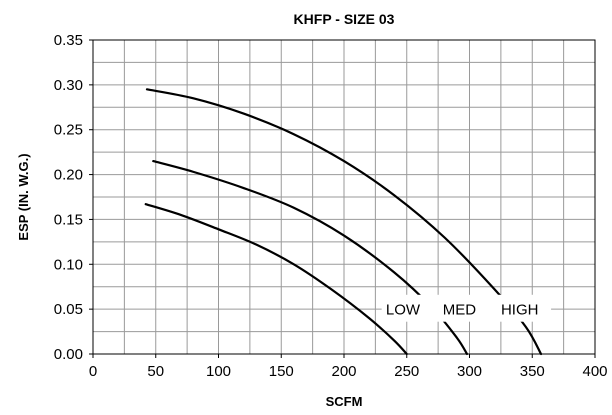  Describe the element at coordinates (403, 310) in the screenshot. I see `series-label-low: LOW` at that location.